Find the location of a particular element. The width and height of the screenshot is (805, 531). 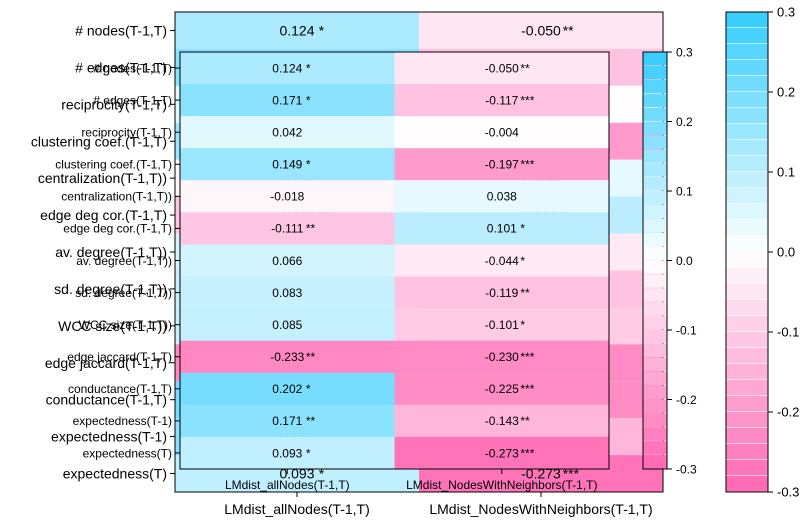

main-heatmap-row-label: edge deg cor.(T-1,T) is located at coordinates (103, 215).